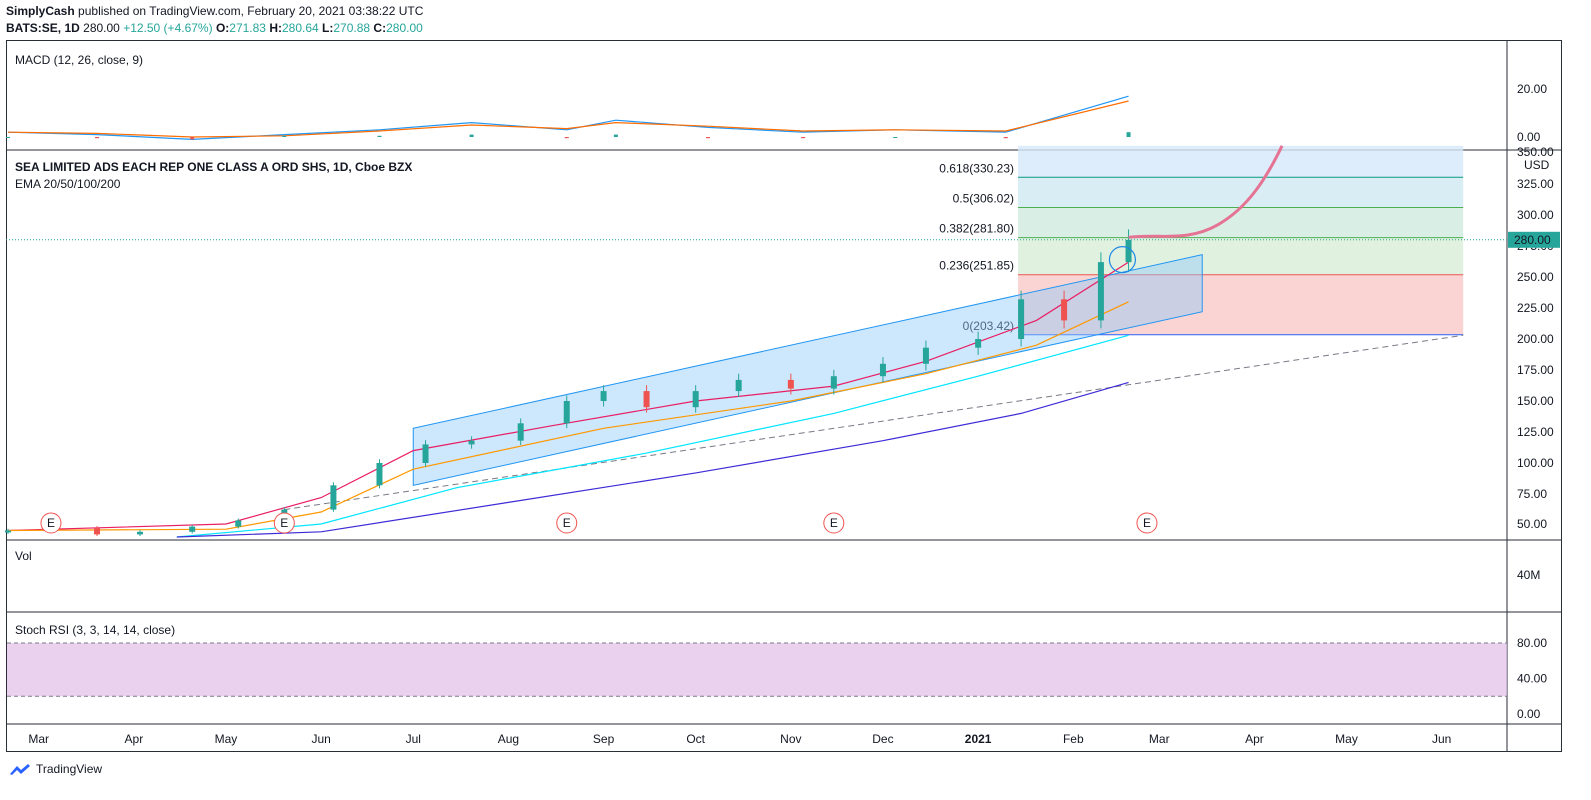  I want to click on fib-label-4: 0.618(330.23), so click(976, 168).